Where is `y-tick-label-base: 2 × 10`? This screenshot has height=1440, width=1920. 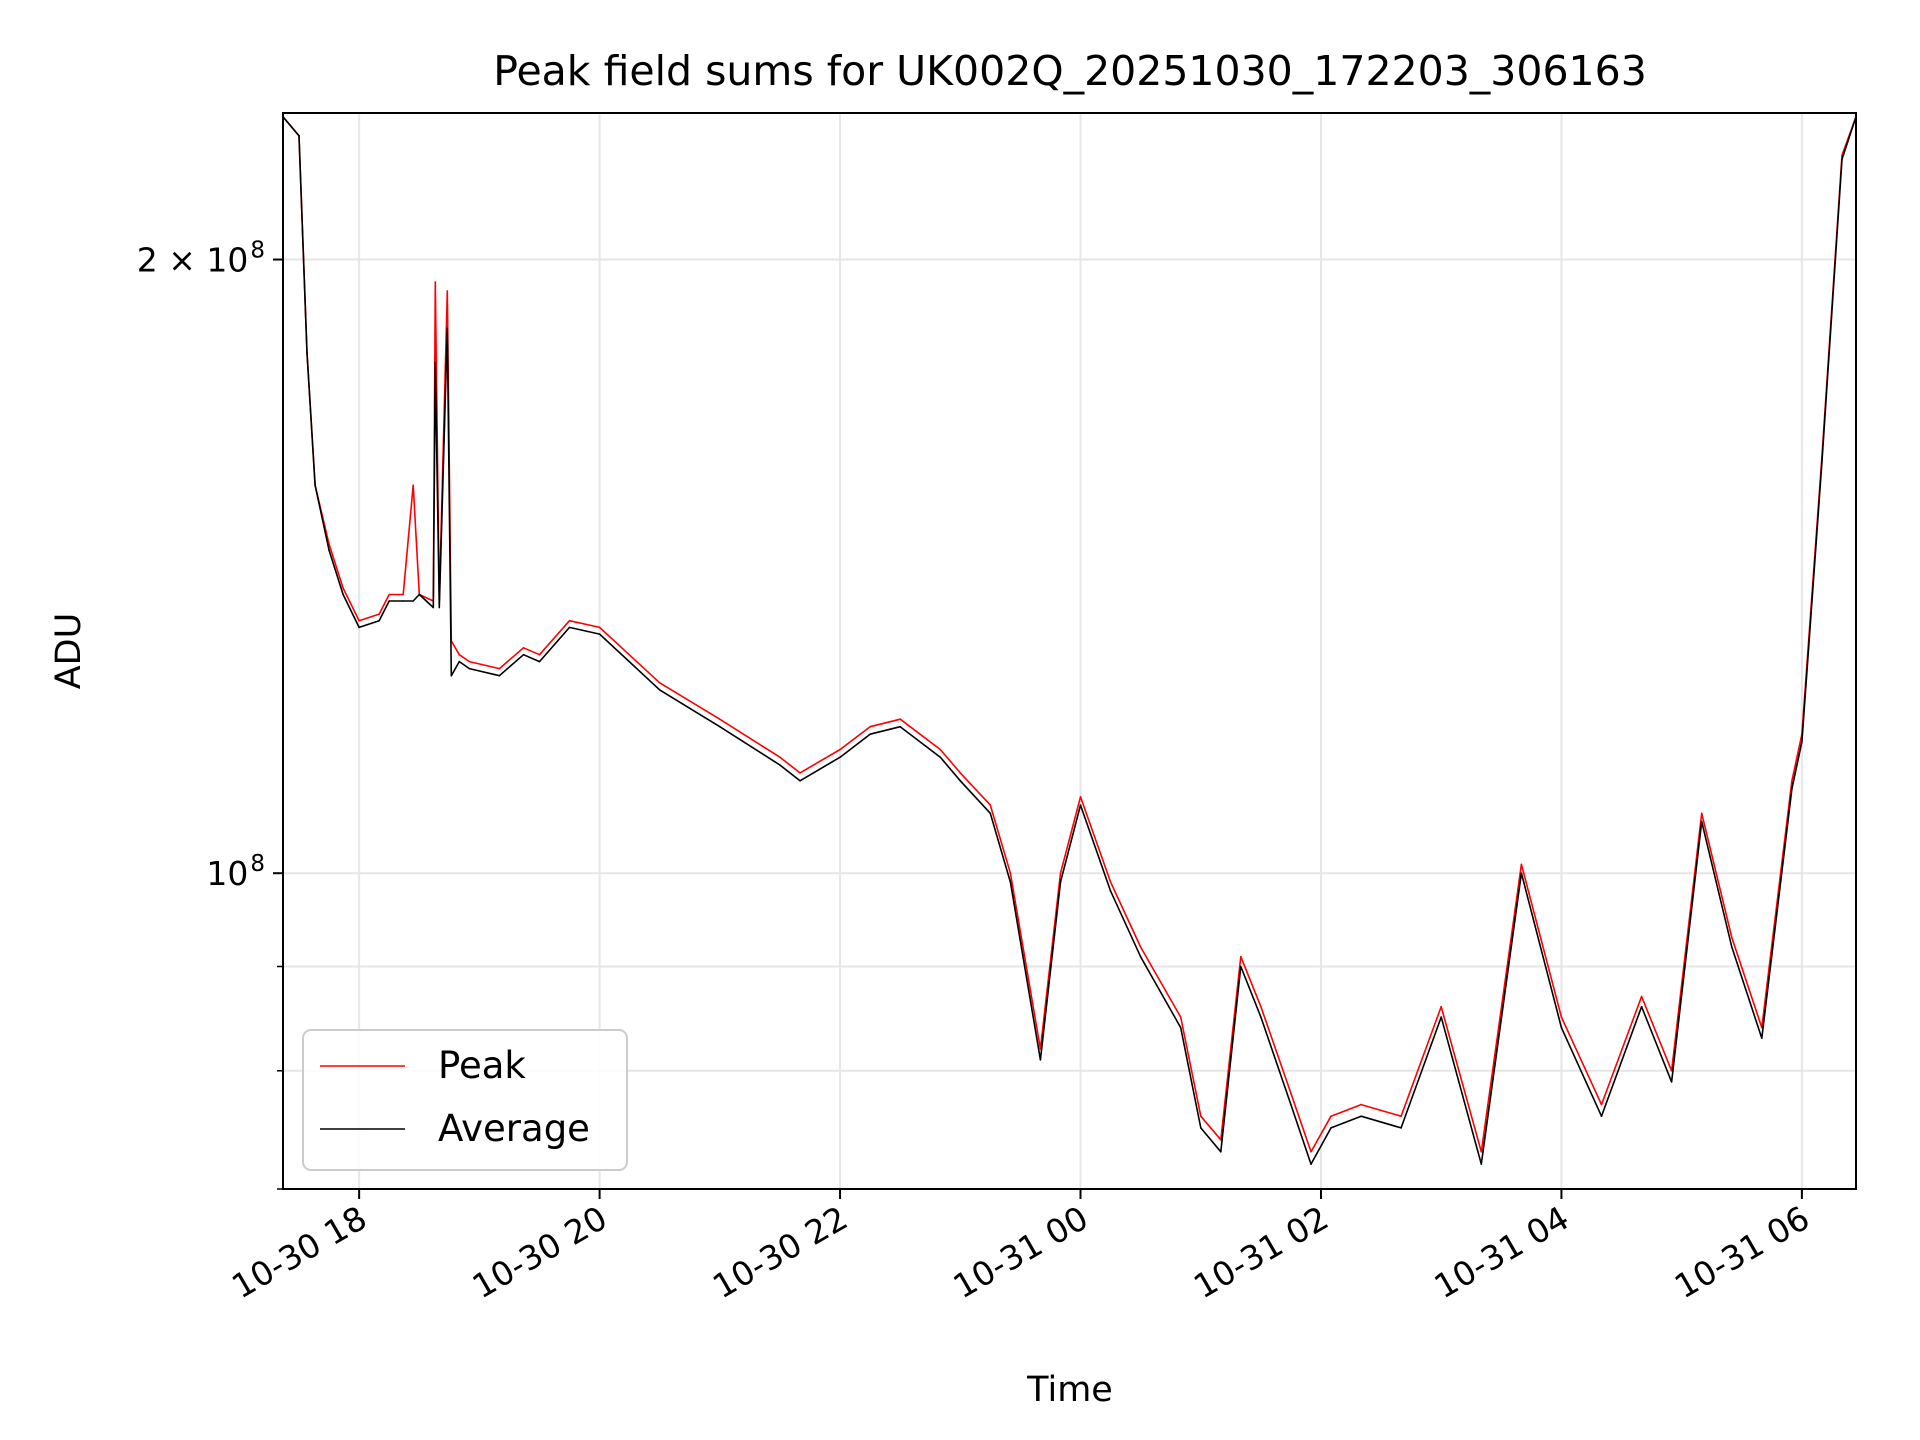 y-tick-label-base: 2 × 10 is located at coordinates (193, 260).